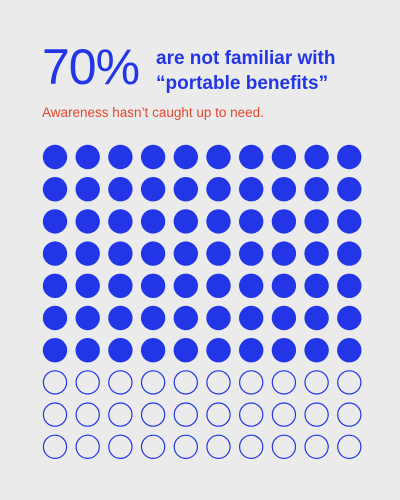 The width and height of the screenshot is (400, 500). What do you see at coordinates (91, 67) in the screenshot?
I see `big-stat: 70%` at bounding box center [91, 67].